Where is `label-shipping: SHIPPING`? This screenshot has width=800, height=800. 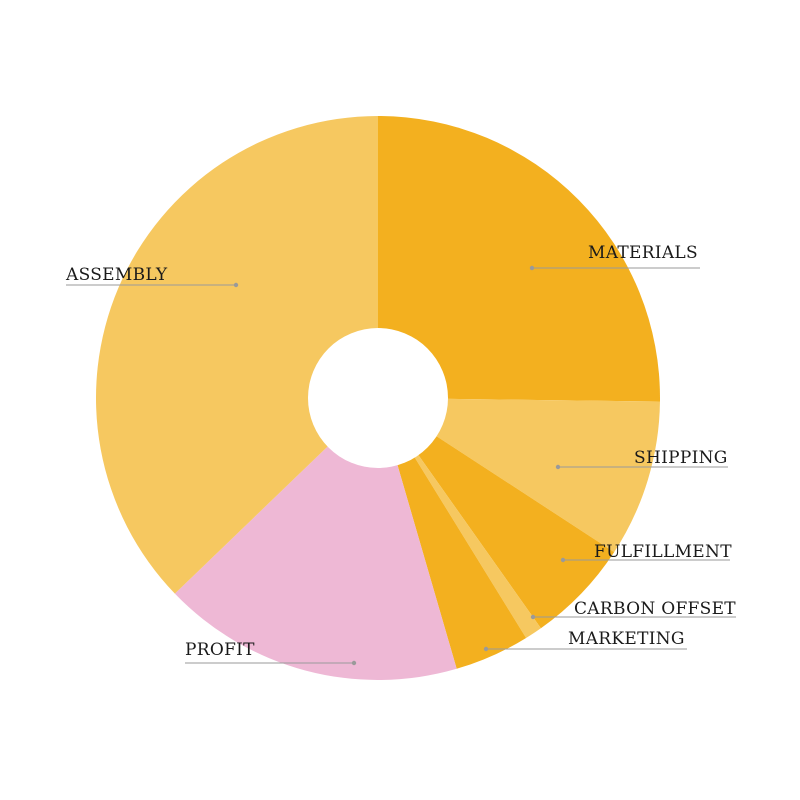
label-shipping: SHIPPING is located at coordinates (681, 458).